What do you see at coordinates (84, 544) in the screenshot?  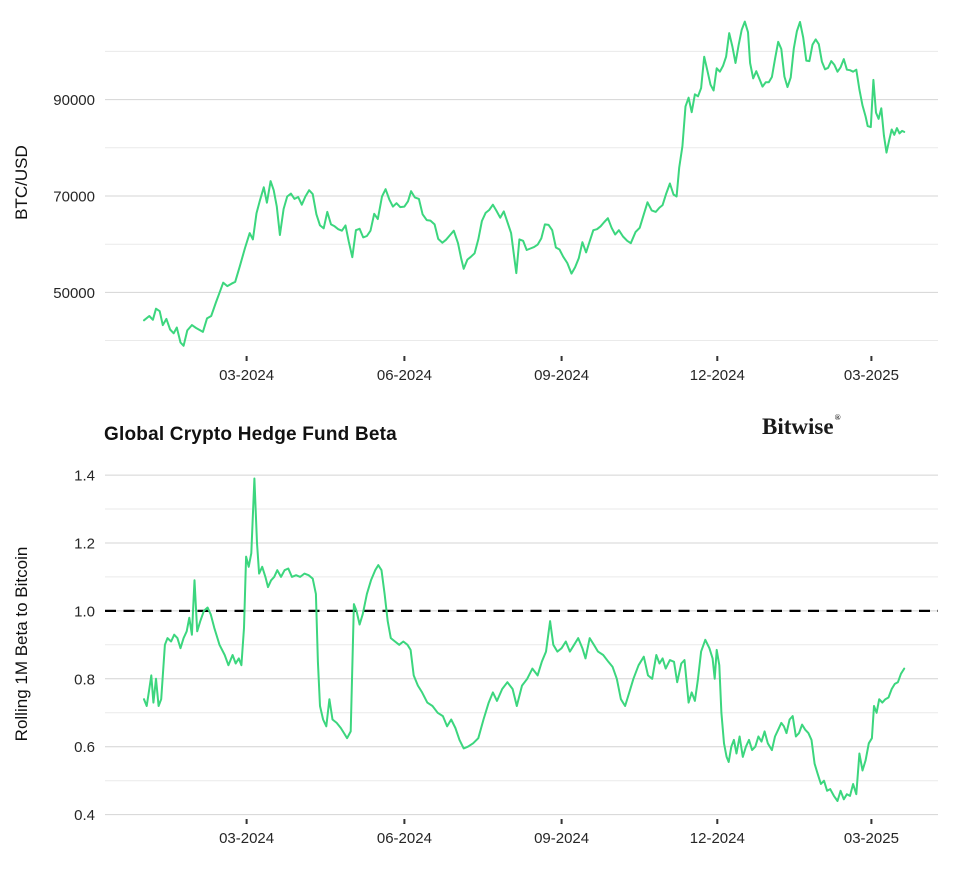 I see `y-tick-label: 1.2` at bounding box center [84, 544].